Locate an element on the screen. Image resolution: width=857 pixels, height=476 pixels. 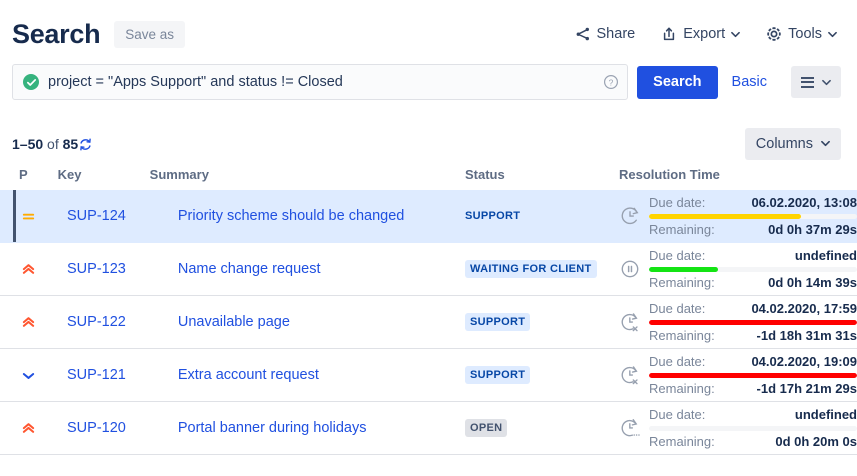
due-date-value: 06.02.2020, 13:08 is located at coordinates (804, 202).